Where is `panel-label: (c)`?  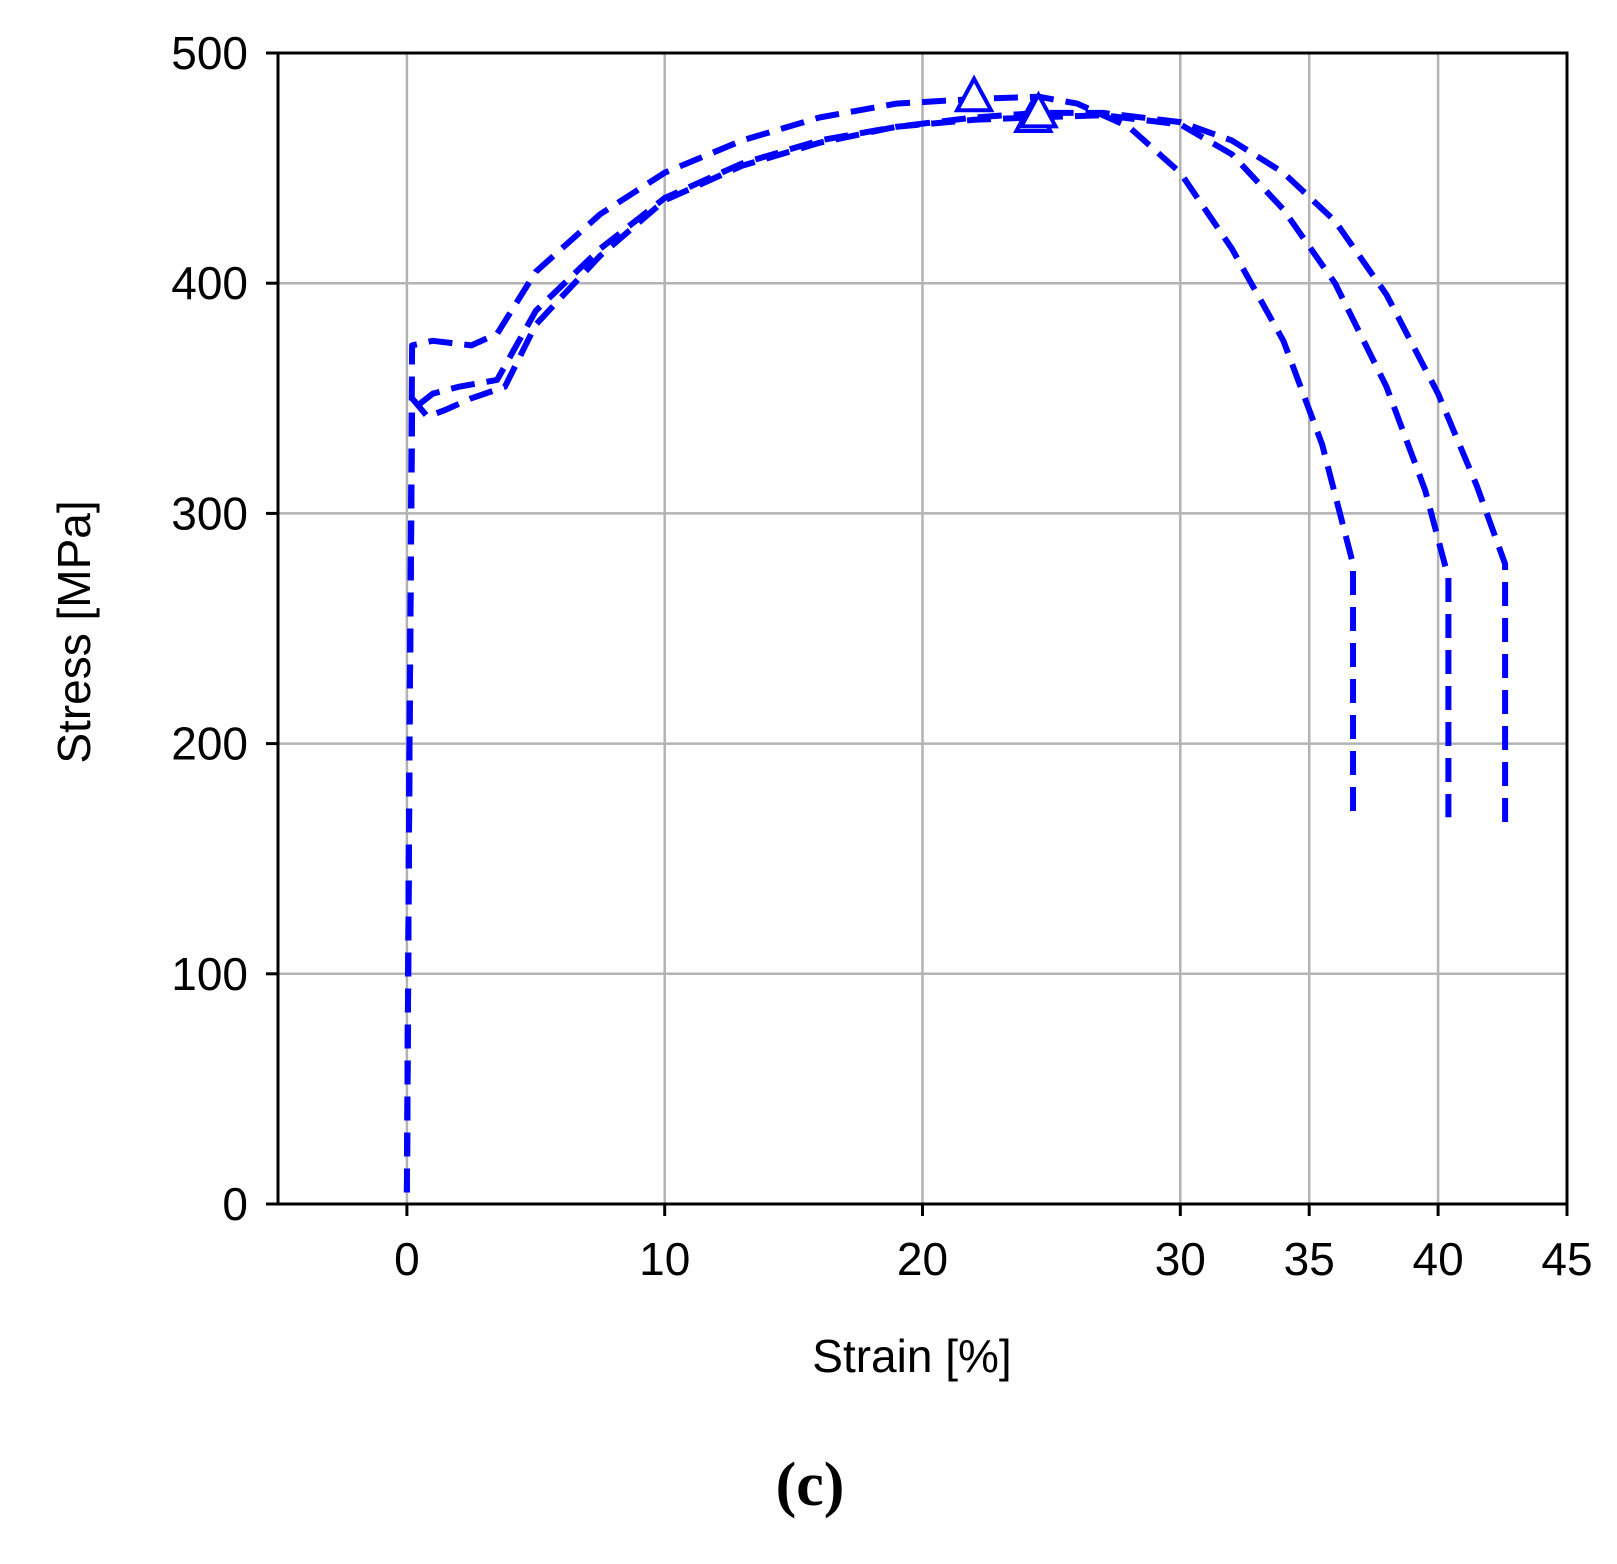
panel-label: (c) is located at coordinates (810, 1485).